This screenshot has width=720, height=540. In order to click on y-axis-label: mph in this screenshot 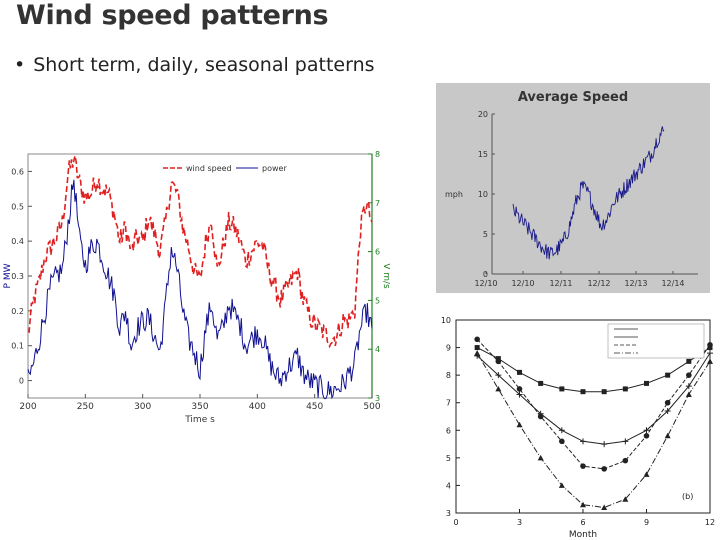, I will do `click(454, 194)`.